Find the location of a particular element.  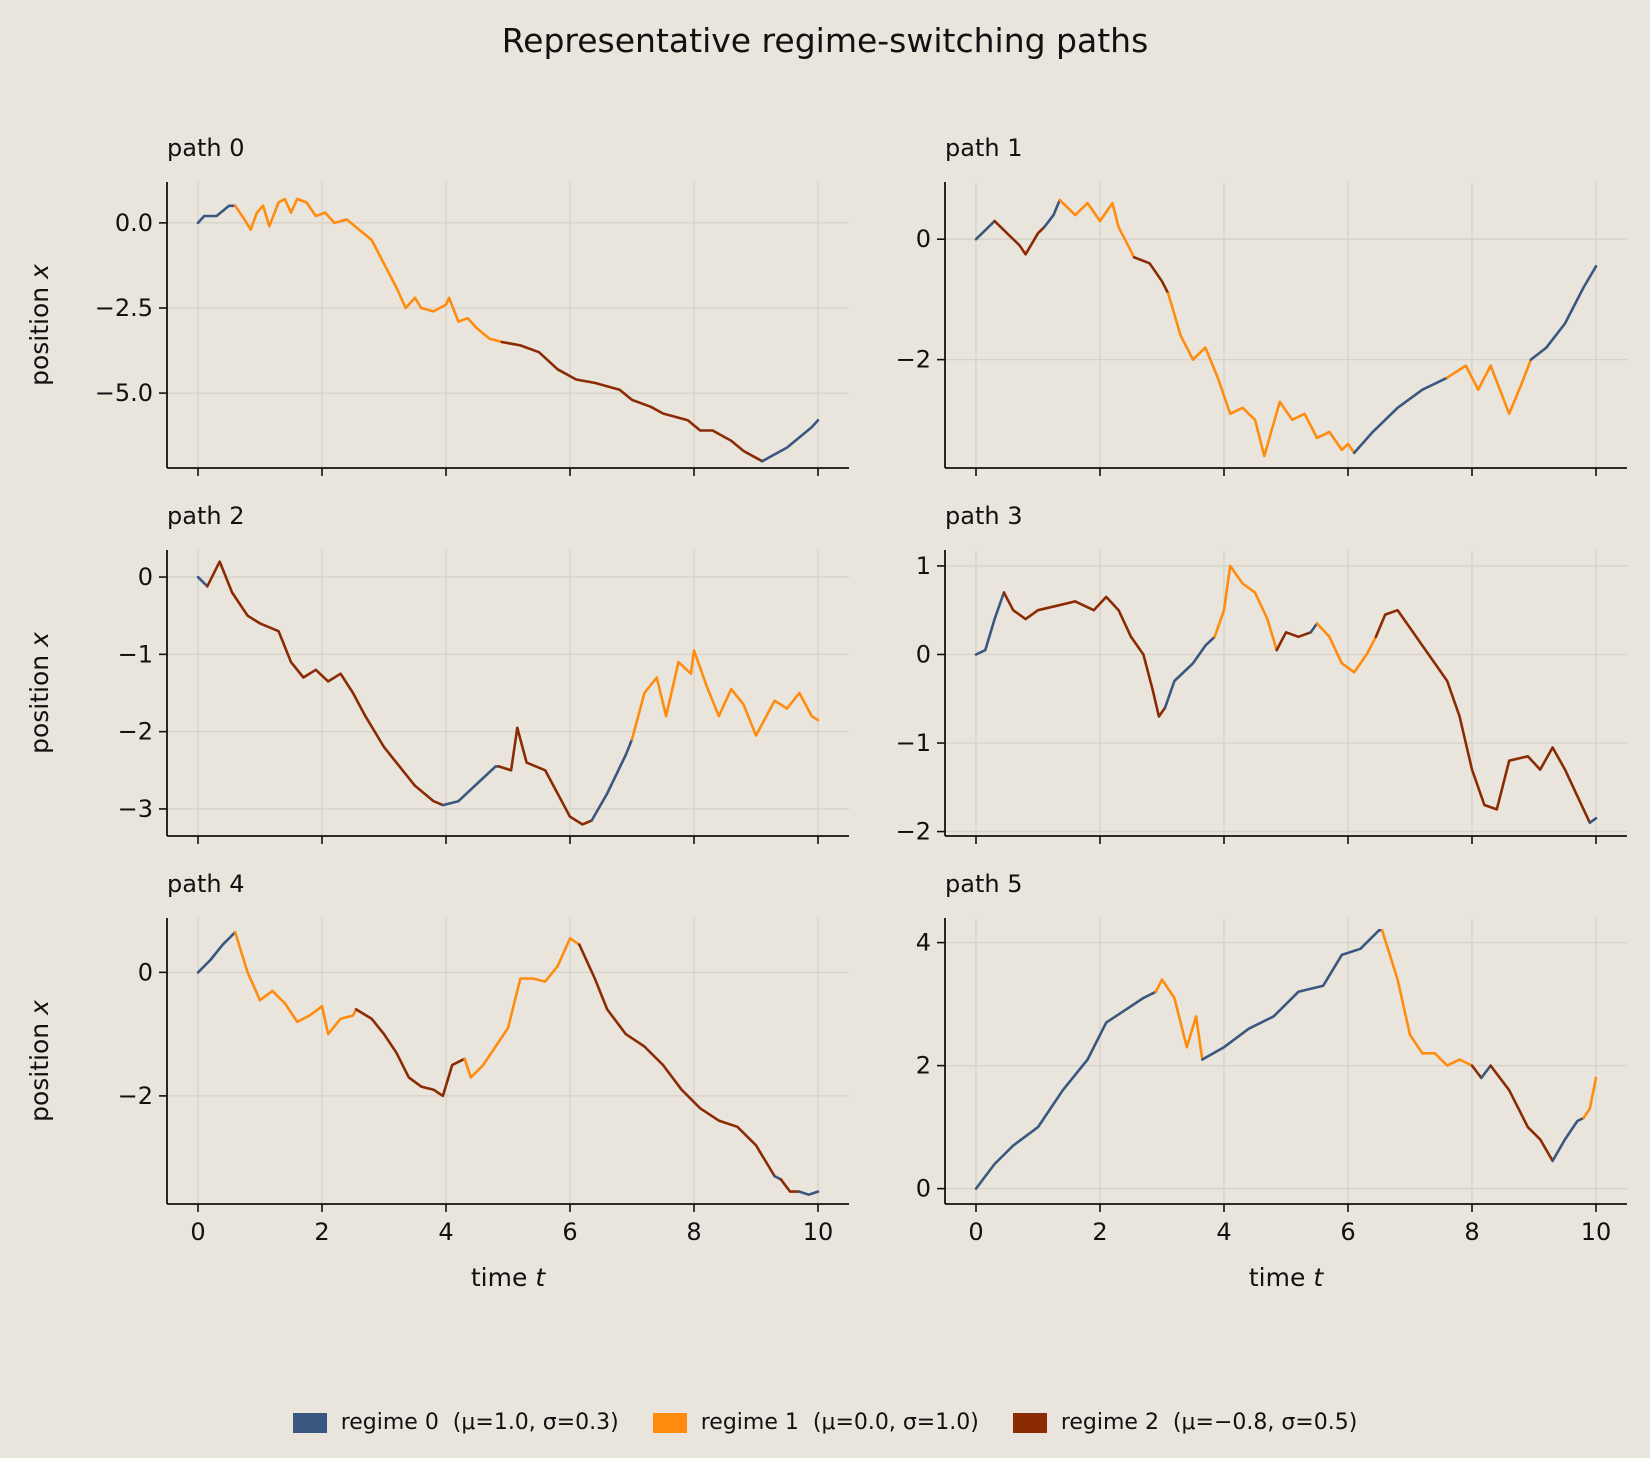

legend-label: regime 2 (μ=−0.8, σ=0.5) is located at coordinates (1209, 1422).